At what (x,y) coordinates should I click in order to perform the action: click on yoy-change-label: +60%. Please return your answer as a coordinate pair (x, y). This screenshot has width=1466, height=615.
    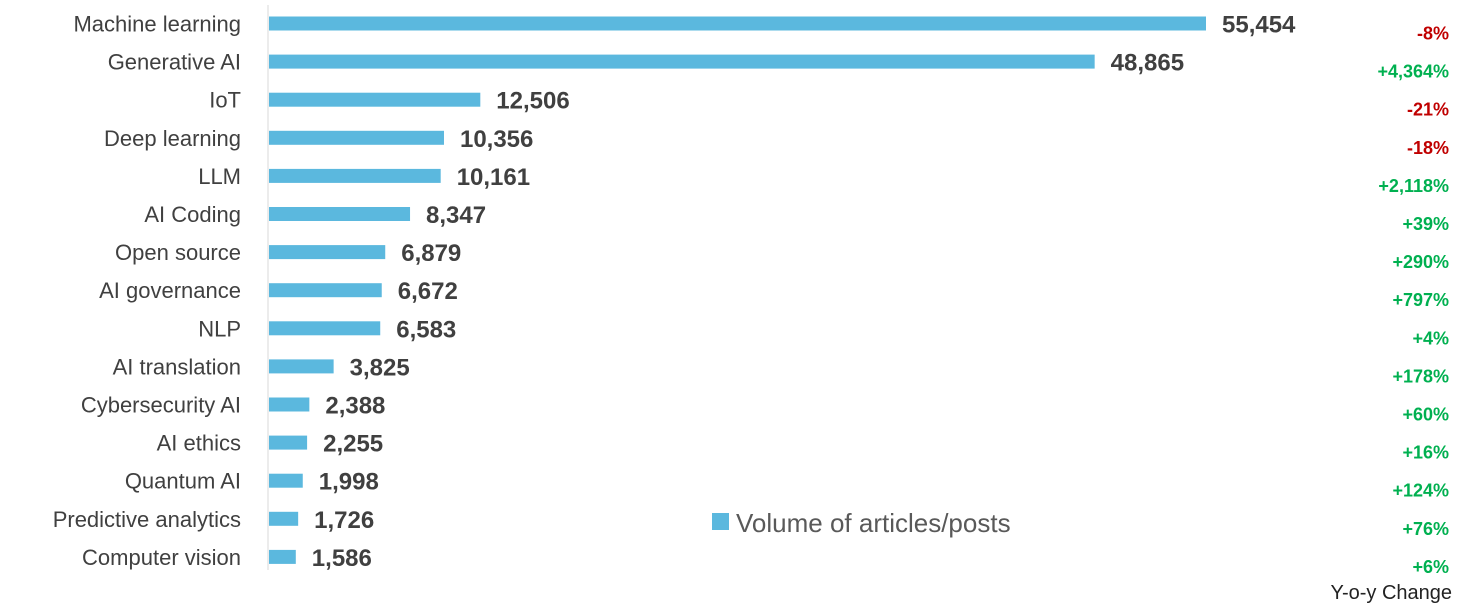
    Looking at the image, I should click on (1425, 415).